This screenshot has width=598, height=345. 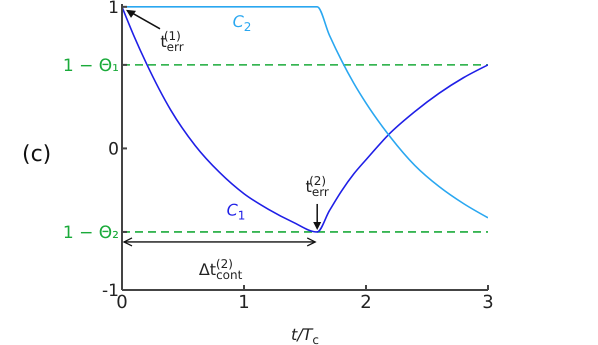 What do you see at coordinates (236, 211) in the screenshot?
I see `series-label: C$_{1}$` at bounding box center [236, 211].